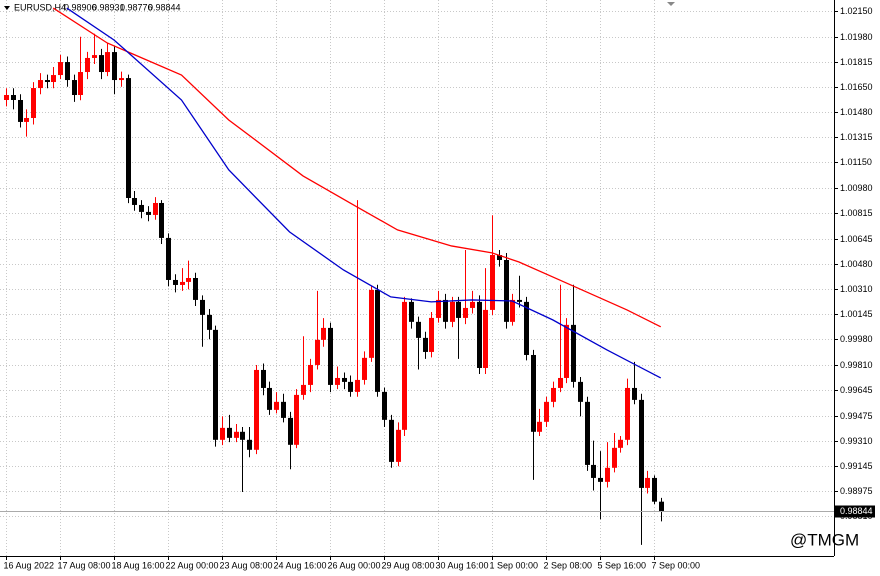 This screenshot has height=576, width=880. I want to click on x-tick-label: 5 Sep 16:00, so click(622, 565).